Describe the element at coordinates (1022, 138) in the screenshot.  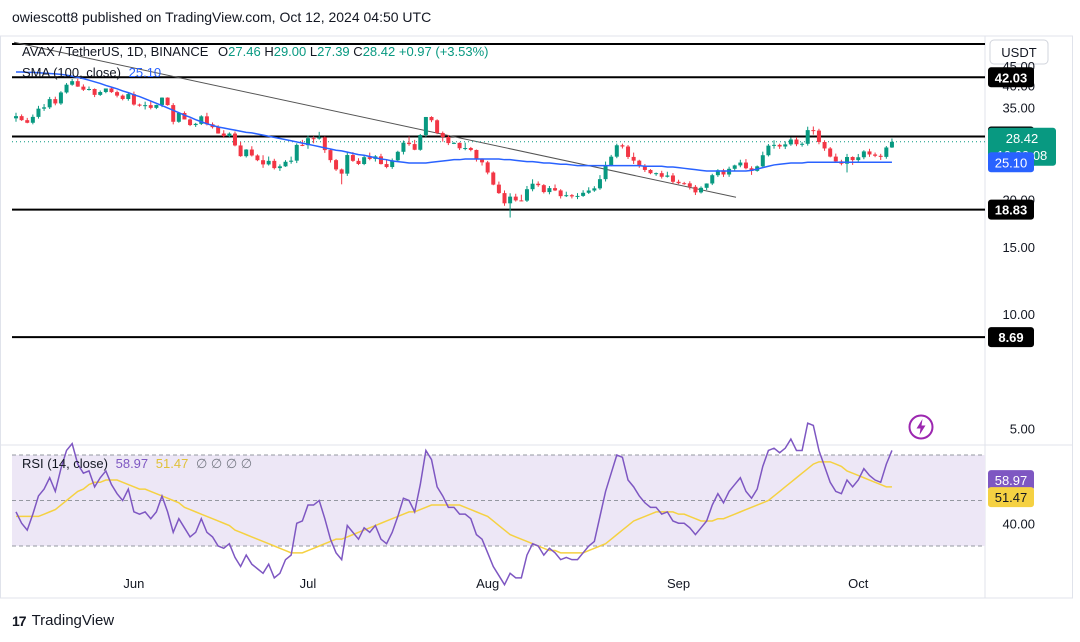
I see `last-price-label: 28.42` at that location.